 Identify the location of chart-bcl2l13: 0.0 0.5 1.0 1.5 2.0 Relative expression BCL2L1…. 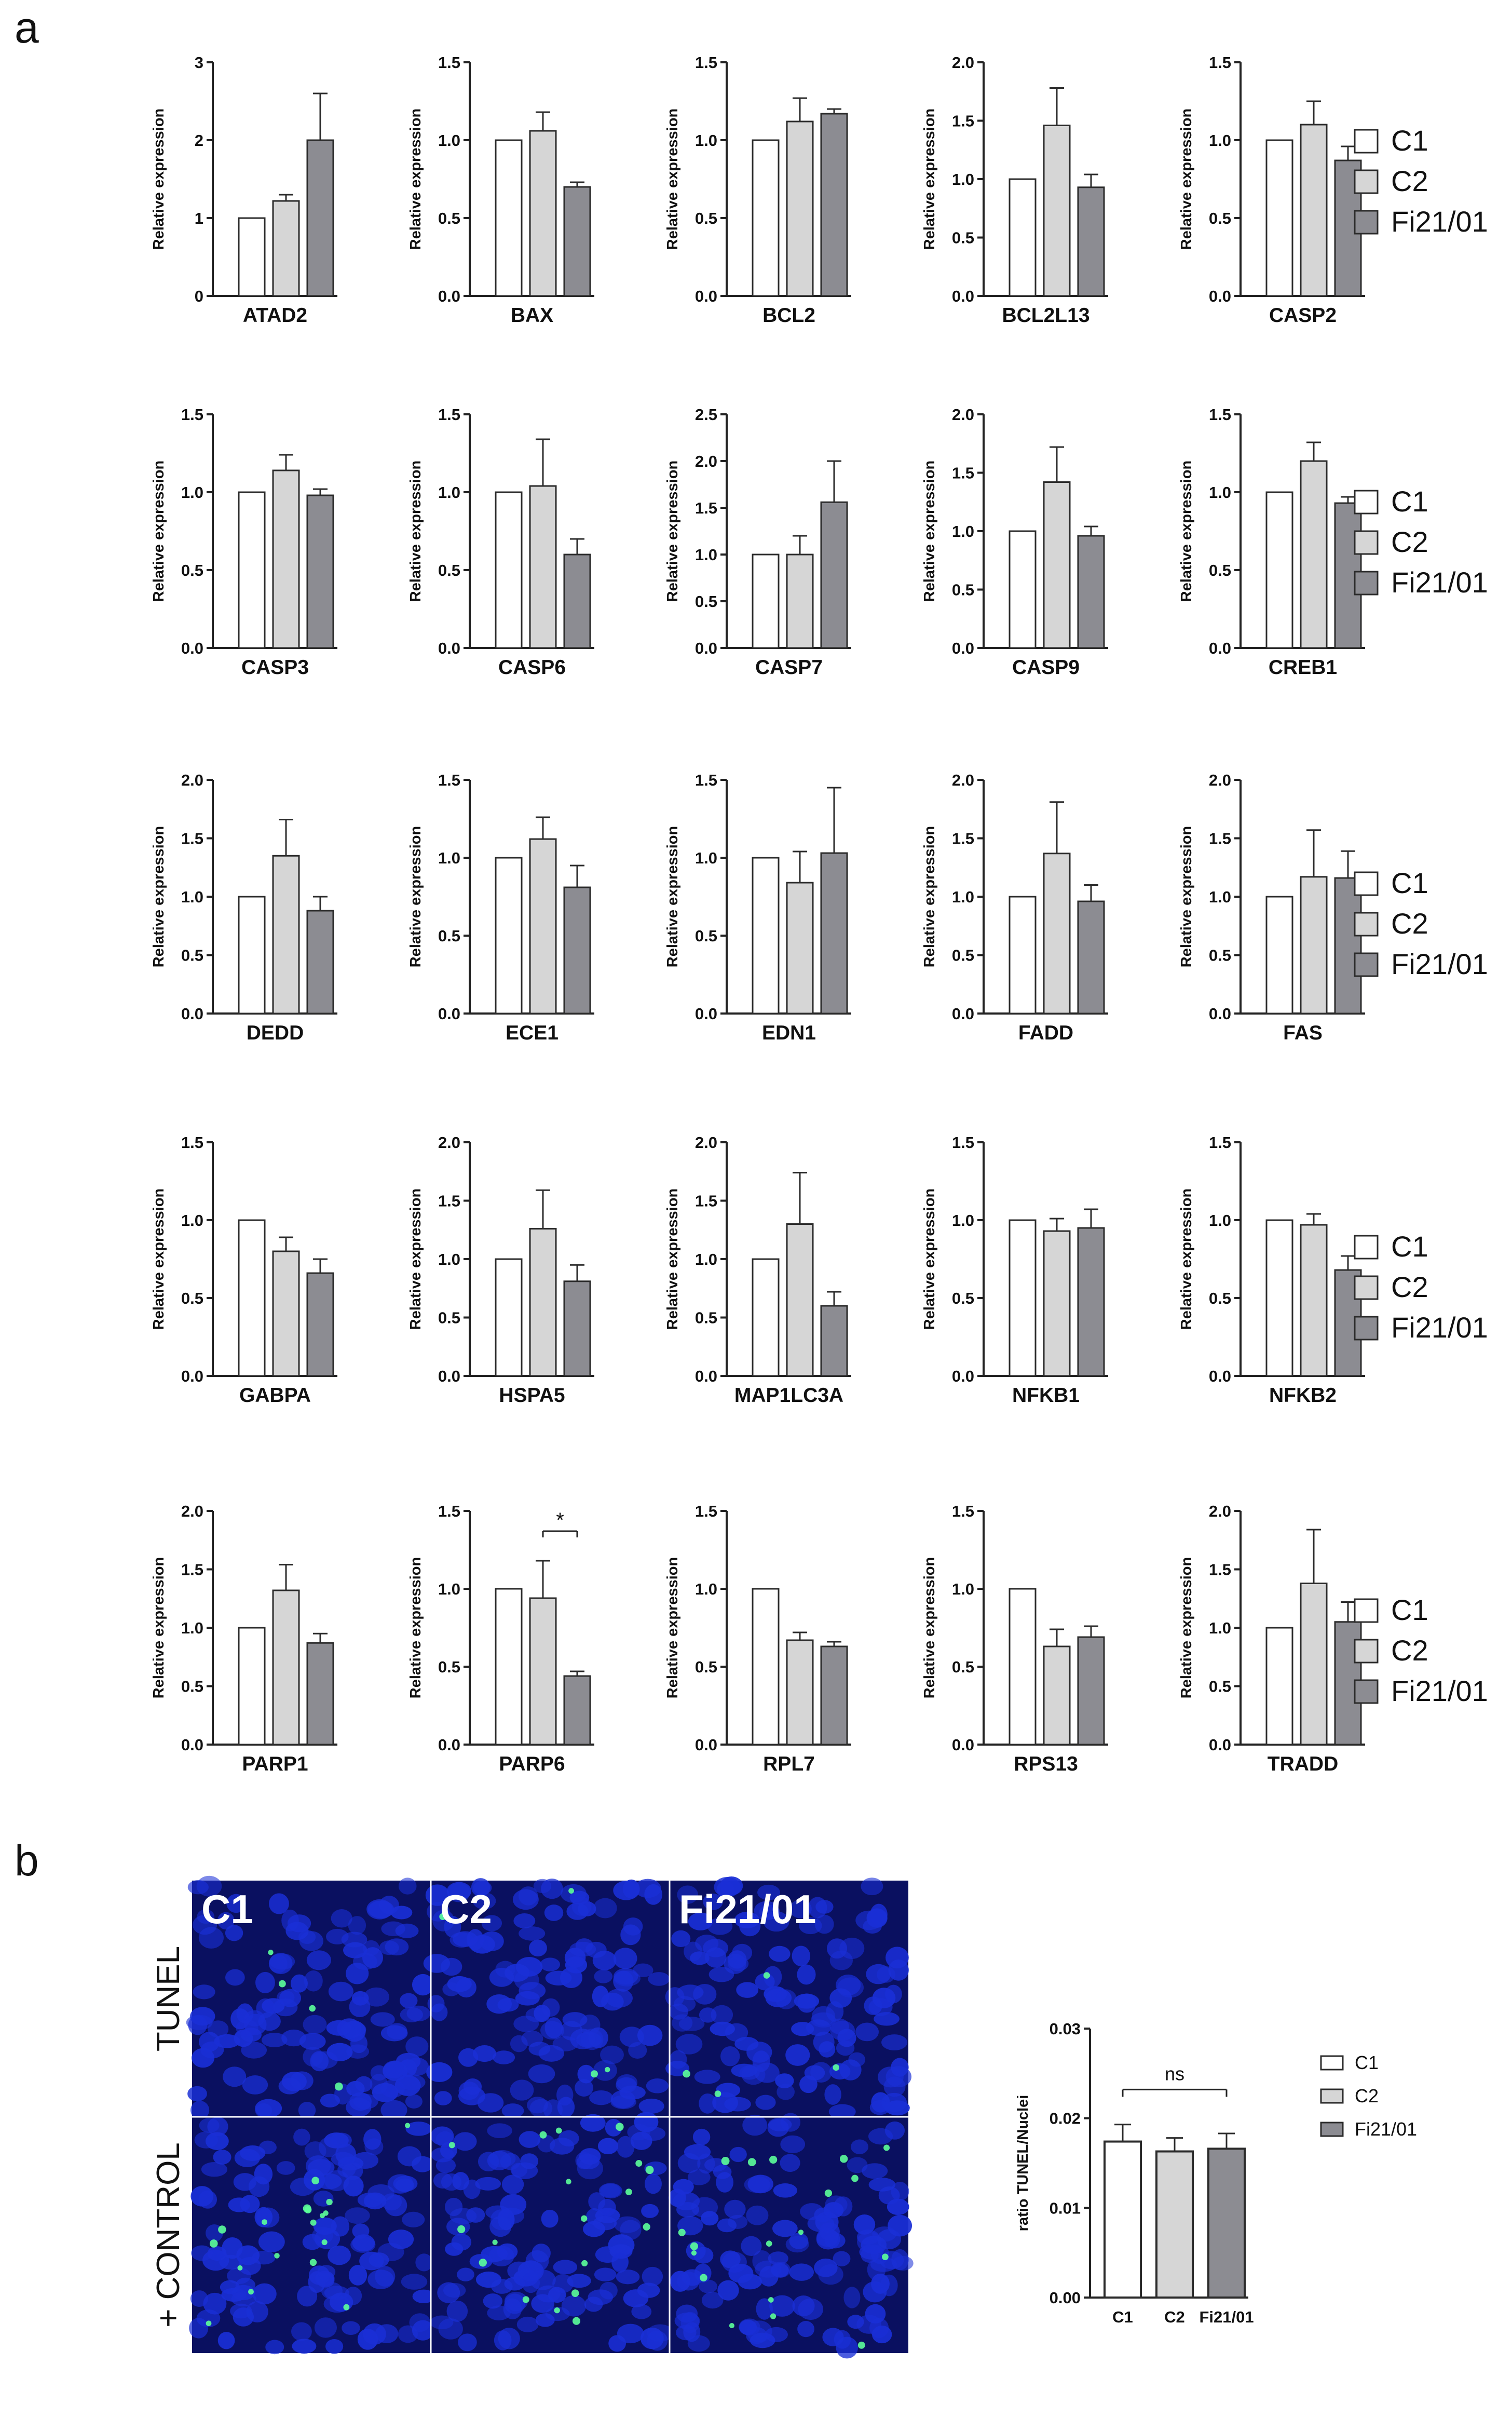
(1015, 190).